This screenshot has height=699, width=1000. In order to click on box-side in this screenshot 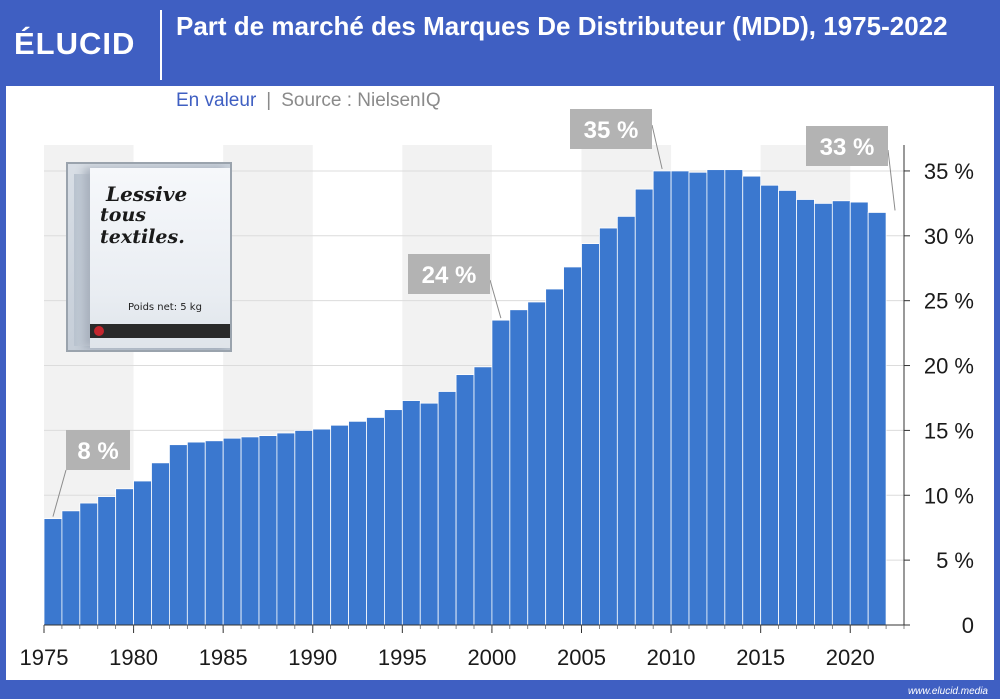, I will do `click(83, 260)`.